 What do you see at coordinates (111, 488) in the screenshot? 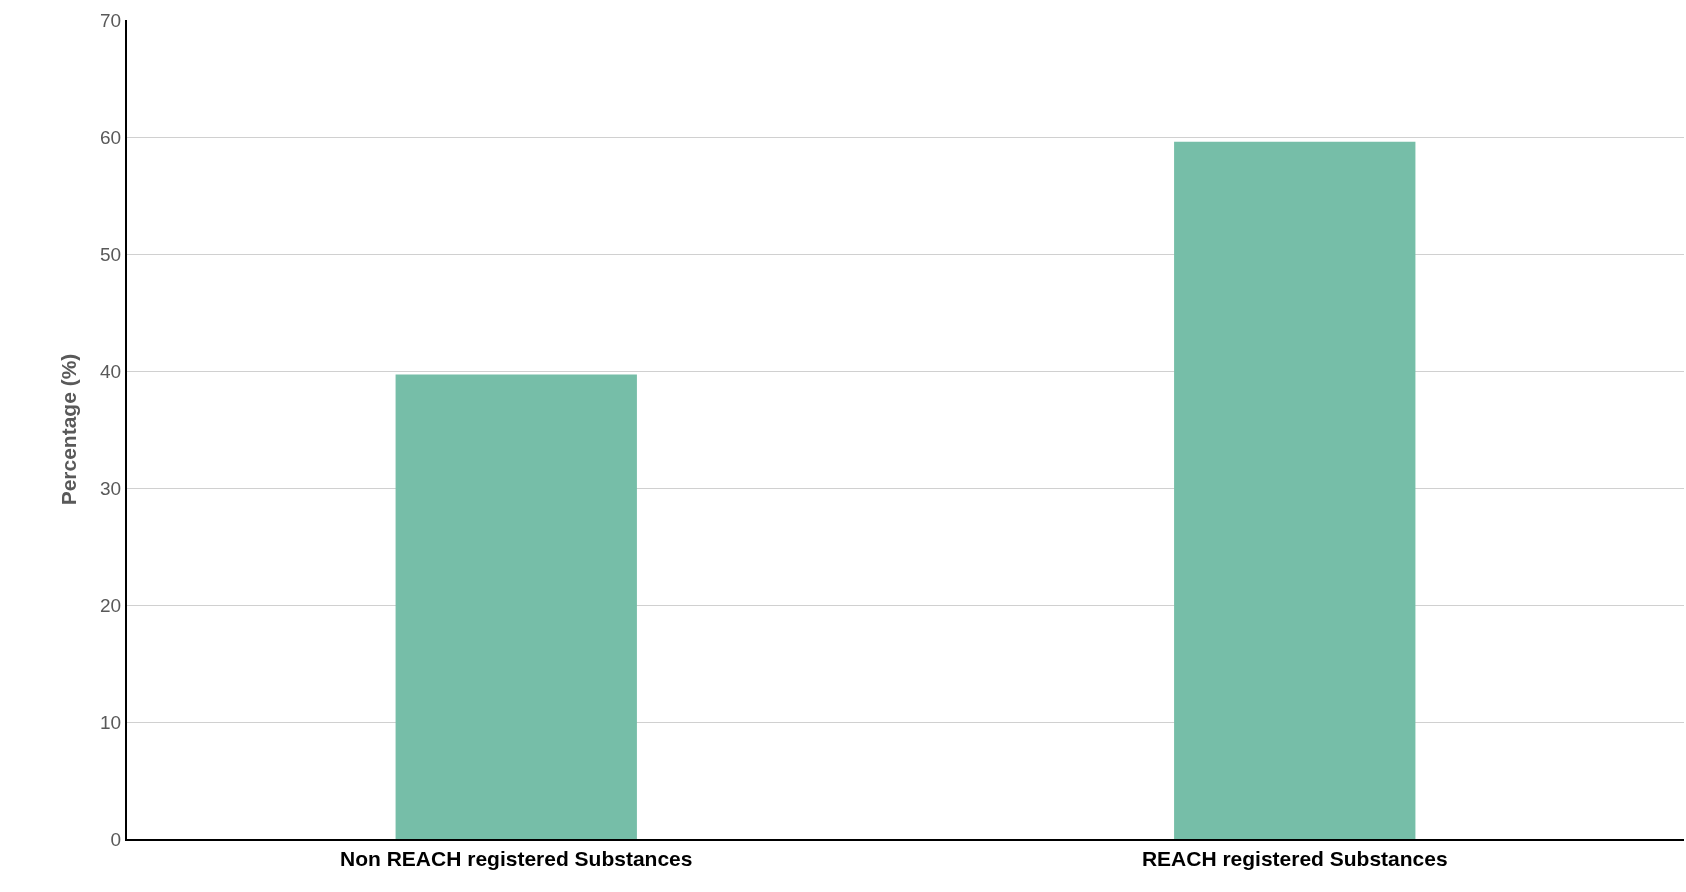
I see `y-tick-label: 30` at bounding box center [111, 488].